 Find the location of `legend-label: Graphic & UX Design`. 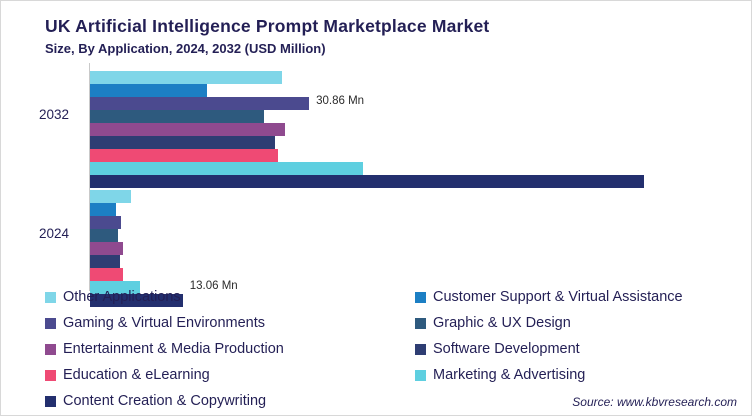

legend-label: Graphic & UX Design is located at coordinates (502, 323).